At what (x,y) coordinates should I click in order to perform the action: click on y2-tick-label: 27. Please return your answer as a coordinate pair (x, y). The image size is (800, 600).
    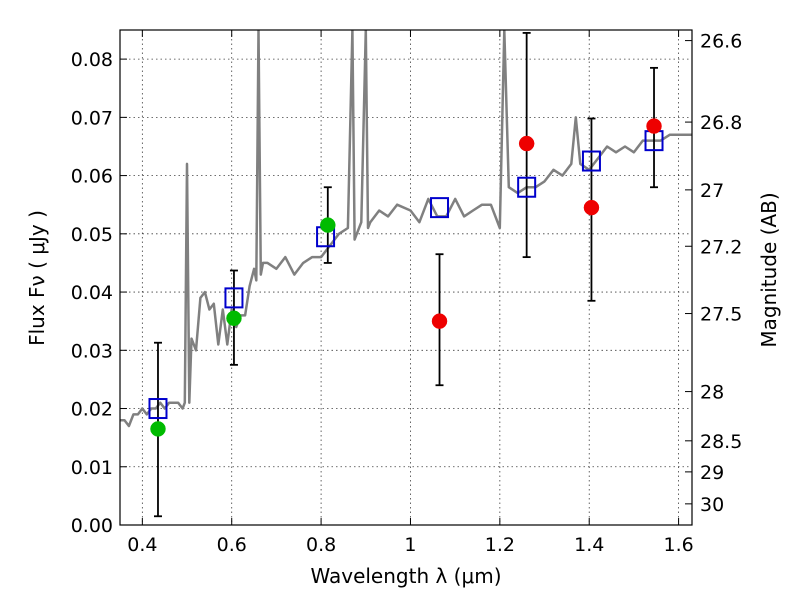
    Looking at the image, I should click on (712, 191).